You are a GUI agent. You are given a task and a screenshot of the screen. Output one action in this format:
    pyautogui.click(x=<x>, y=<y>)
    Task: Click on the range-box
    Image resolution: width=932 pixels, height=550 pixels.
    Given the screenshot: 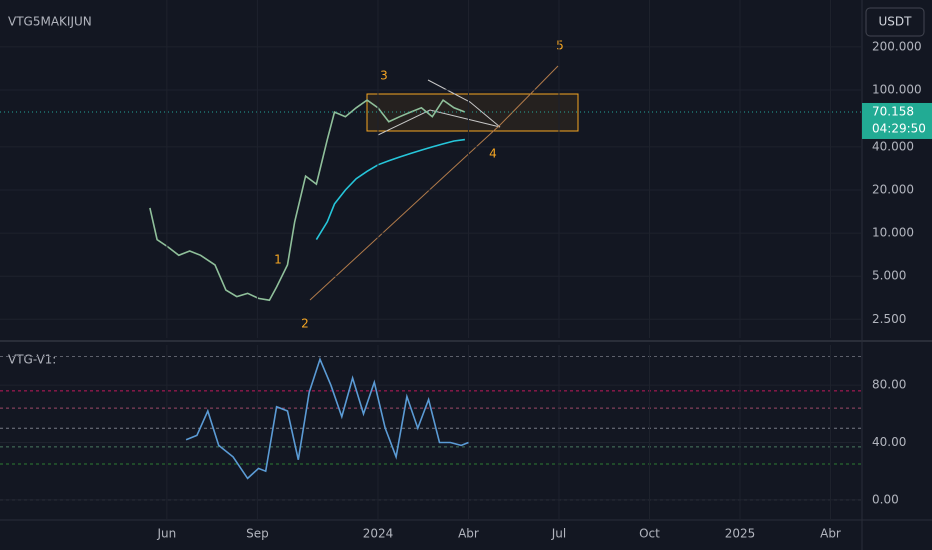 What is the action you would take?
    pyautogui.click(x=472, y=112)
    